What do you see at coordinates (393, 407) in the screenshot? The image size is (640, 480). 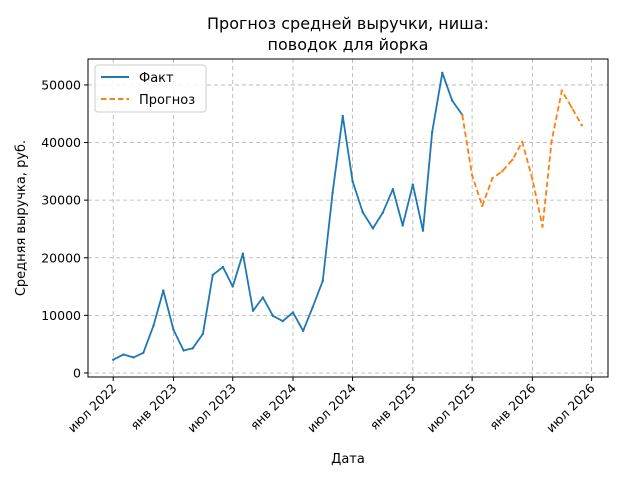 I see `x-tick-label: янв 2025` at bounding box center [393, 407].